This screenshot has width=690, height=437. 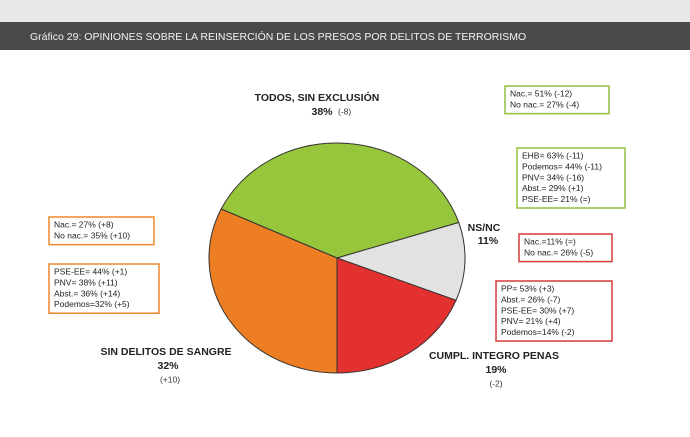 What do you see at coordinates (488, 241) in the screenshot?
I see `slice-value: 11%` at bounding box center [488, 241].